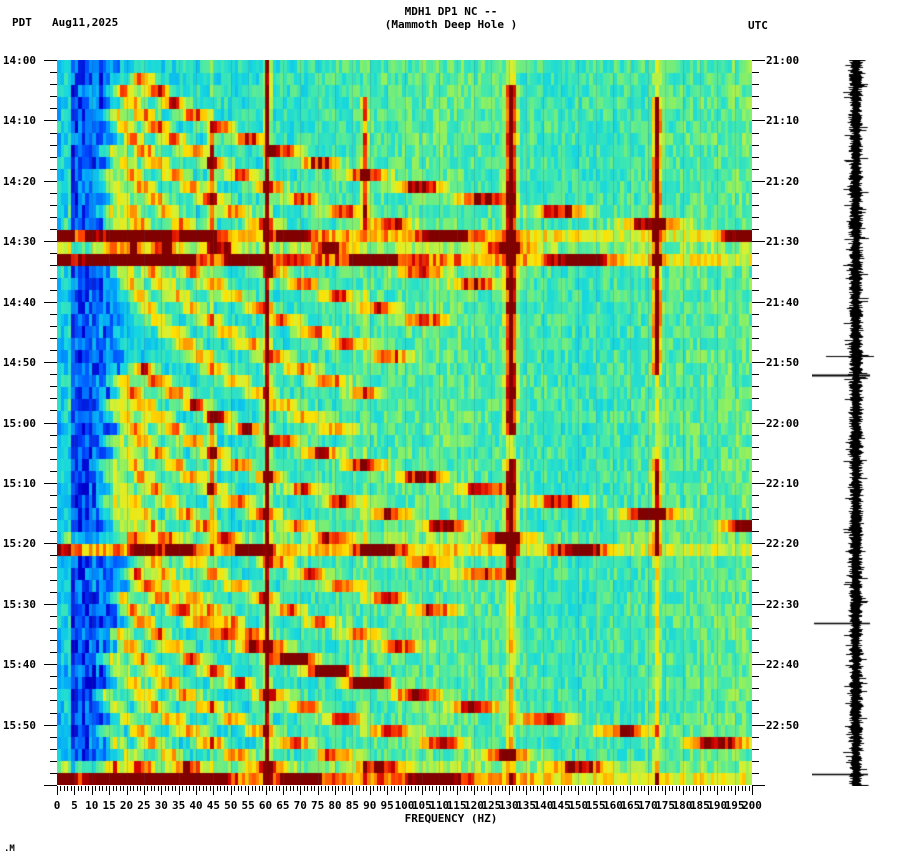 The height and width of the screenshot is (864, 902). What do you see at coordinates (595, 805) in the screenshot?
I see `freq-tick-label: 155` at bounding box center [595, 805].